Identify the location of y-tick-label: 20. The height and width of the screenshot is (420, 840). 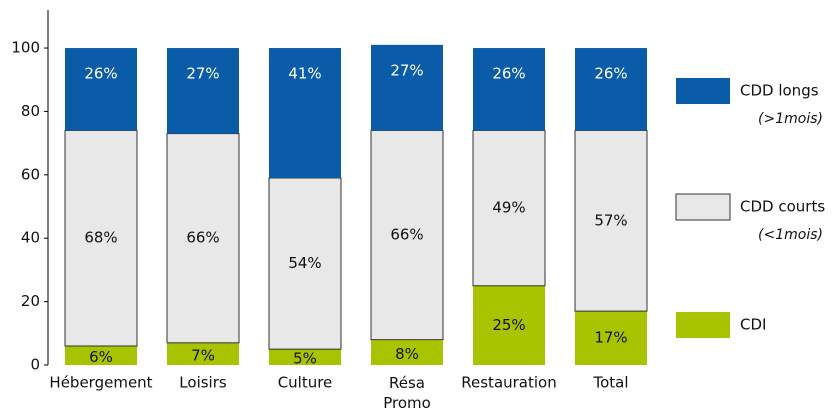
(30, 301).